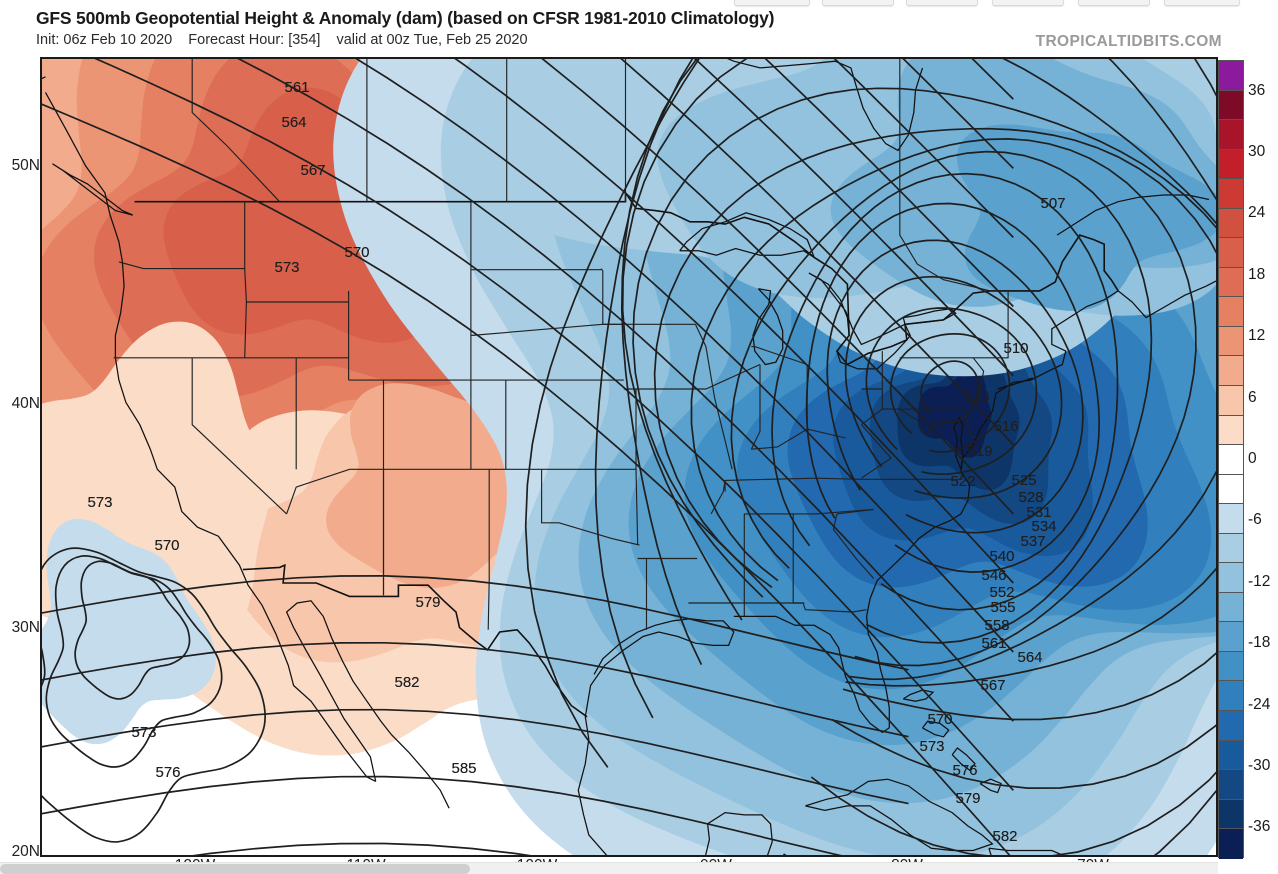  I want to click on contour-label-halo: 558, so click(996, 625).